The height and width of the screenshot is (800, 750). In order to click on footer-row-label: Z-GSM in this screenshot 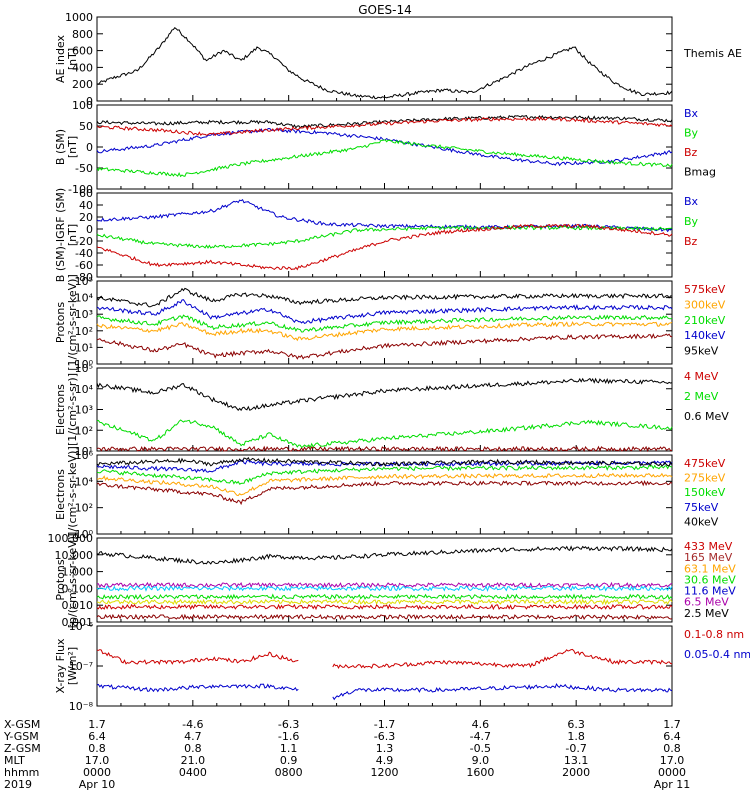, I will do `click(22, 748)`.